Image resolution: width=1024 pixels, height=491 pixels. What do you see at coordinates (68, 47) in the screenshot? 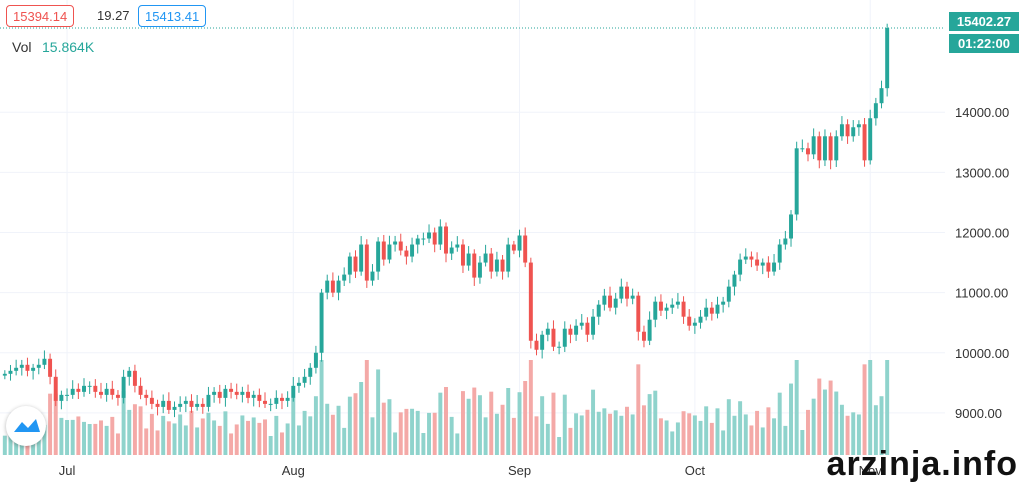
I see `volume-value: 15.864K` at bounding box center [68, 47].